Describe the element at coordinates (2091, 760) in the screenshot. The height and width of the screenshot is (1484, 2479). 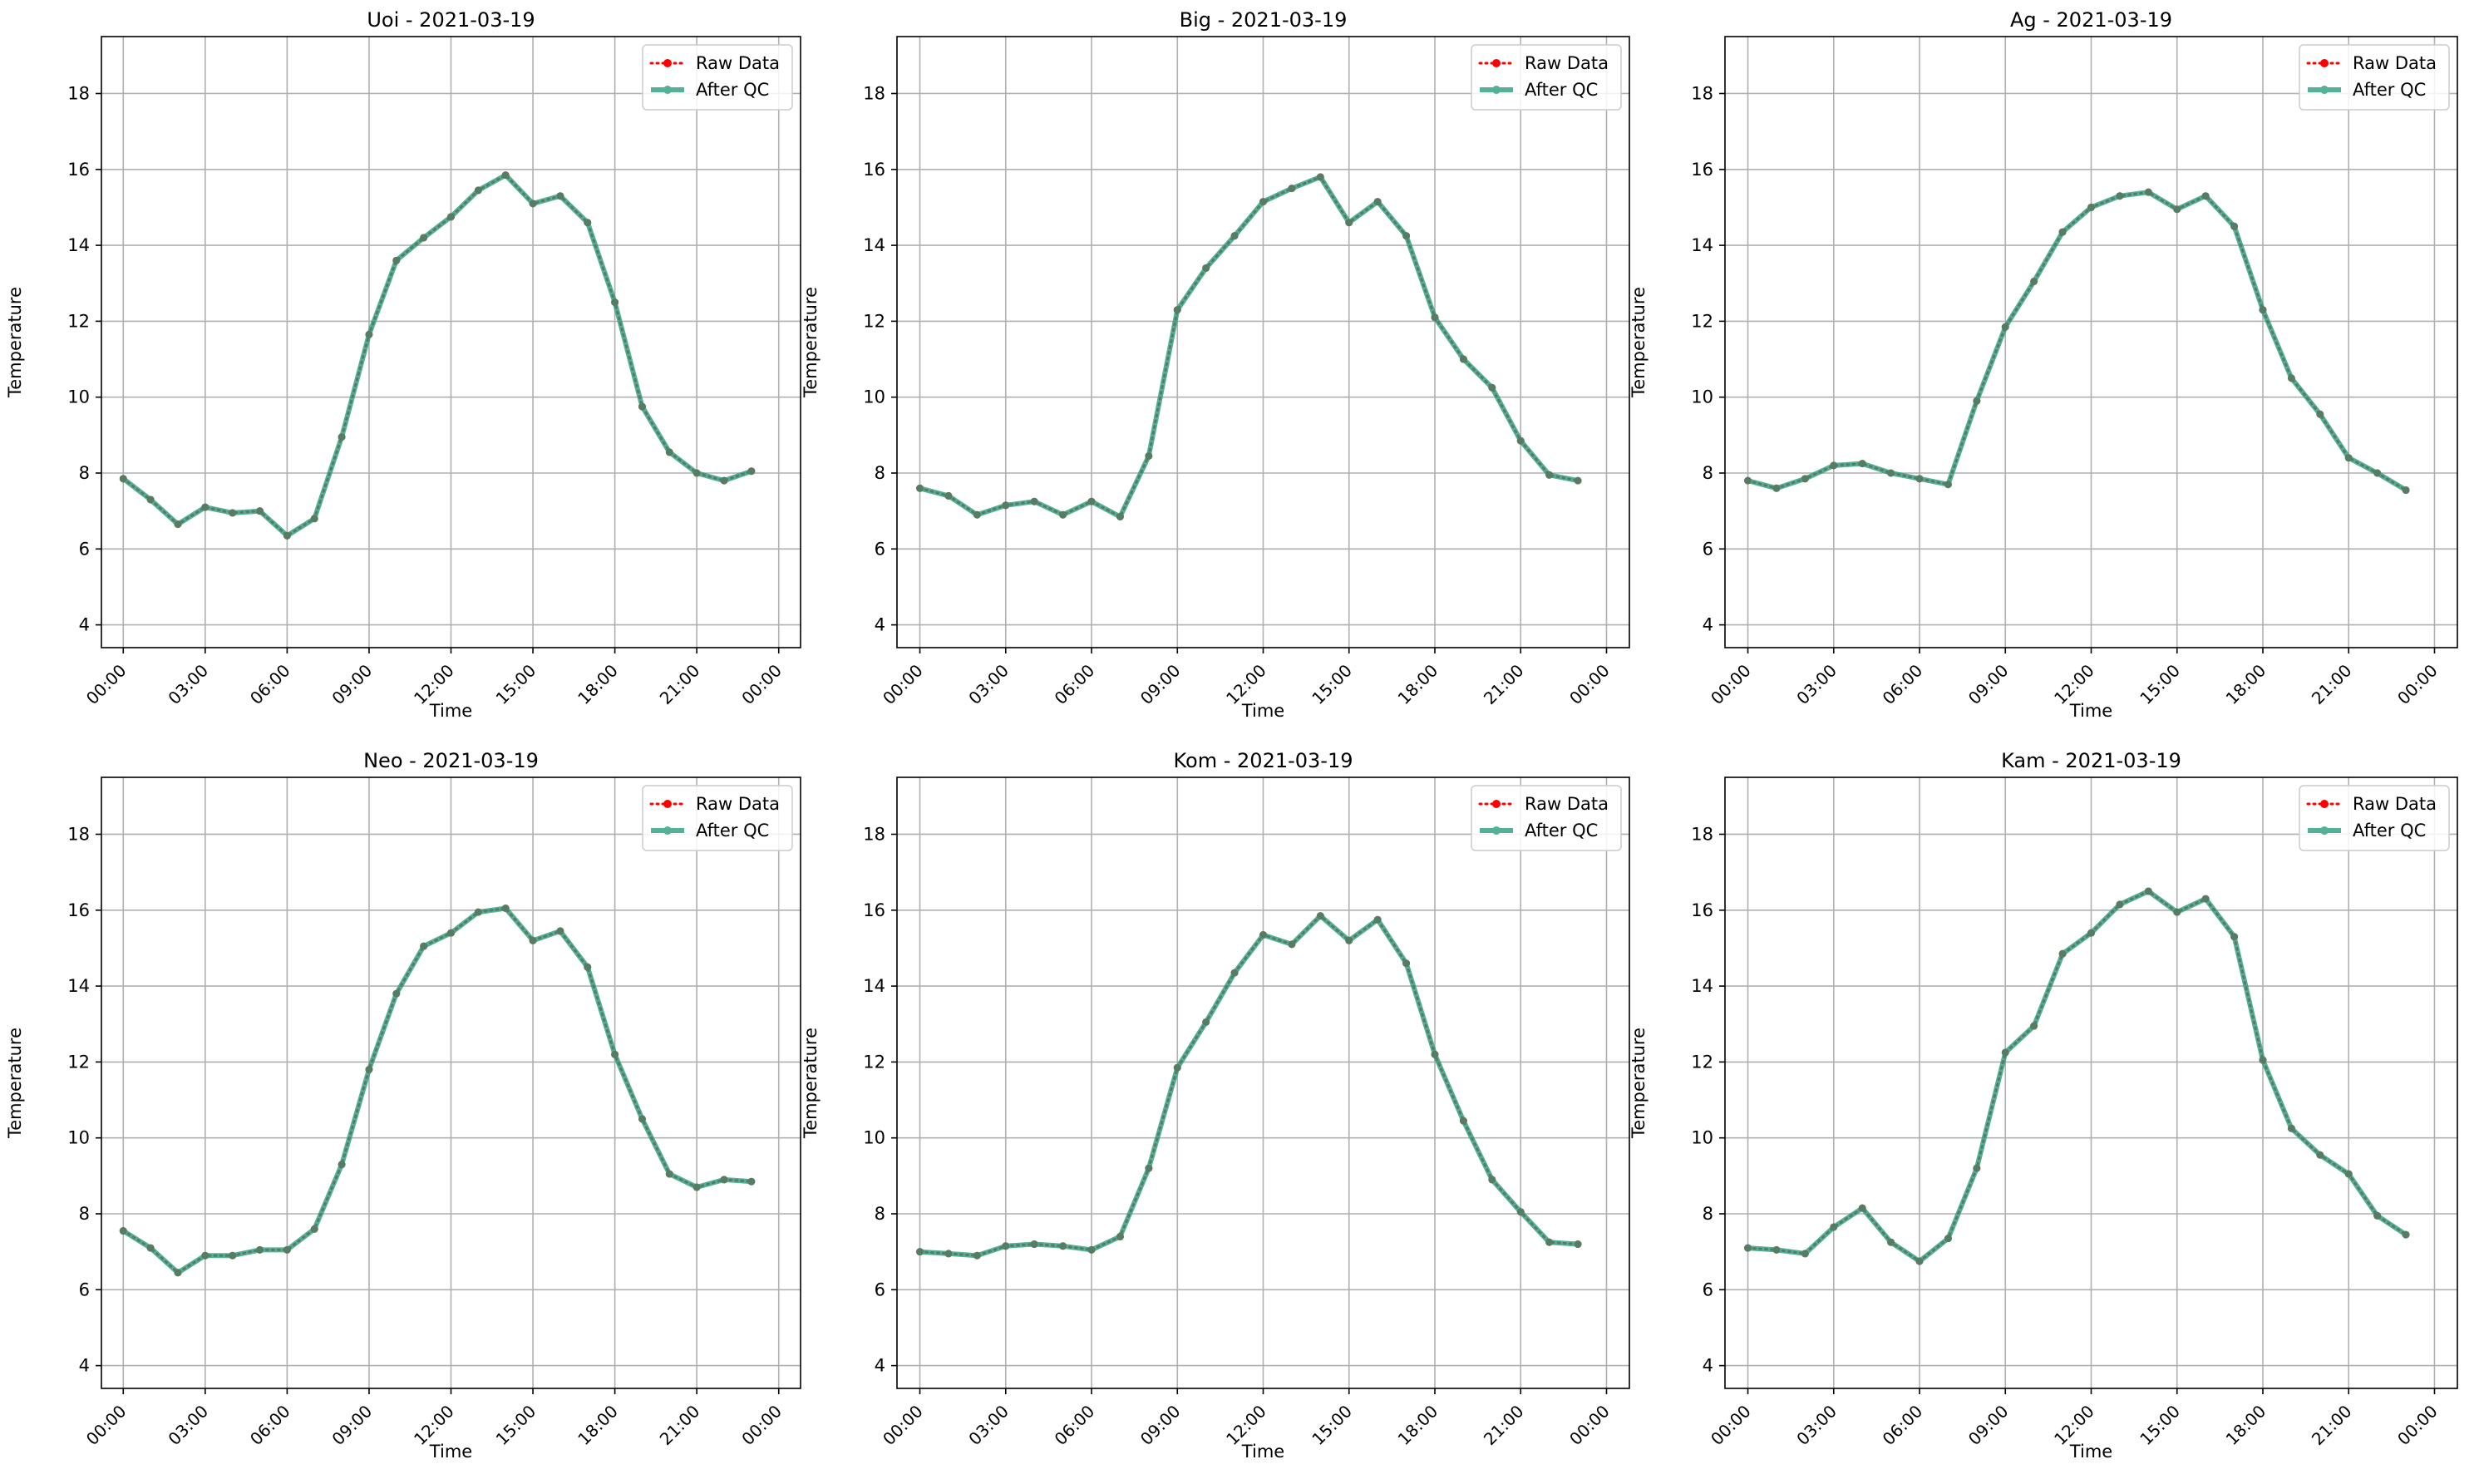
I see `subplot-title: Kam - 2021-03-19` at that location.